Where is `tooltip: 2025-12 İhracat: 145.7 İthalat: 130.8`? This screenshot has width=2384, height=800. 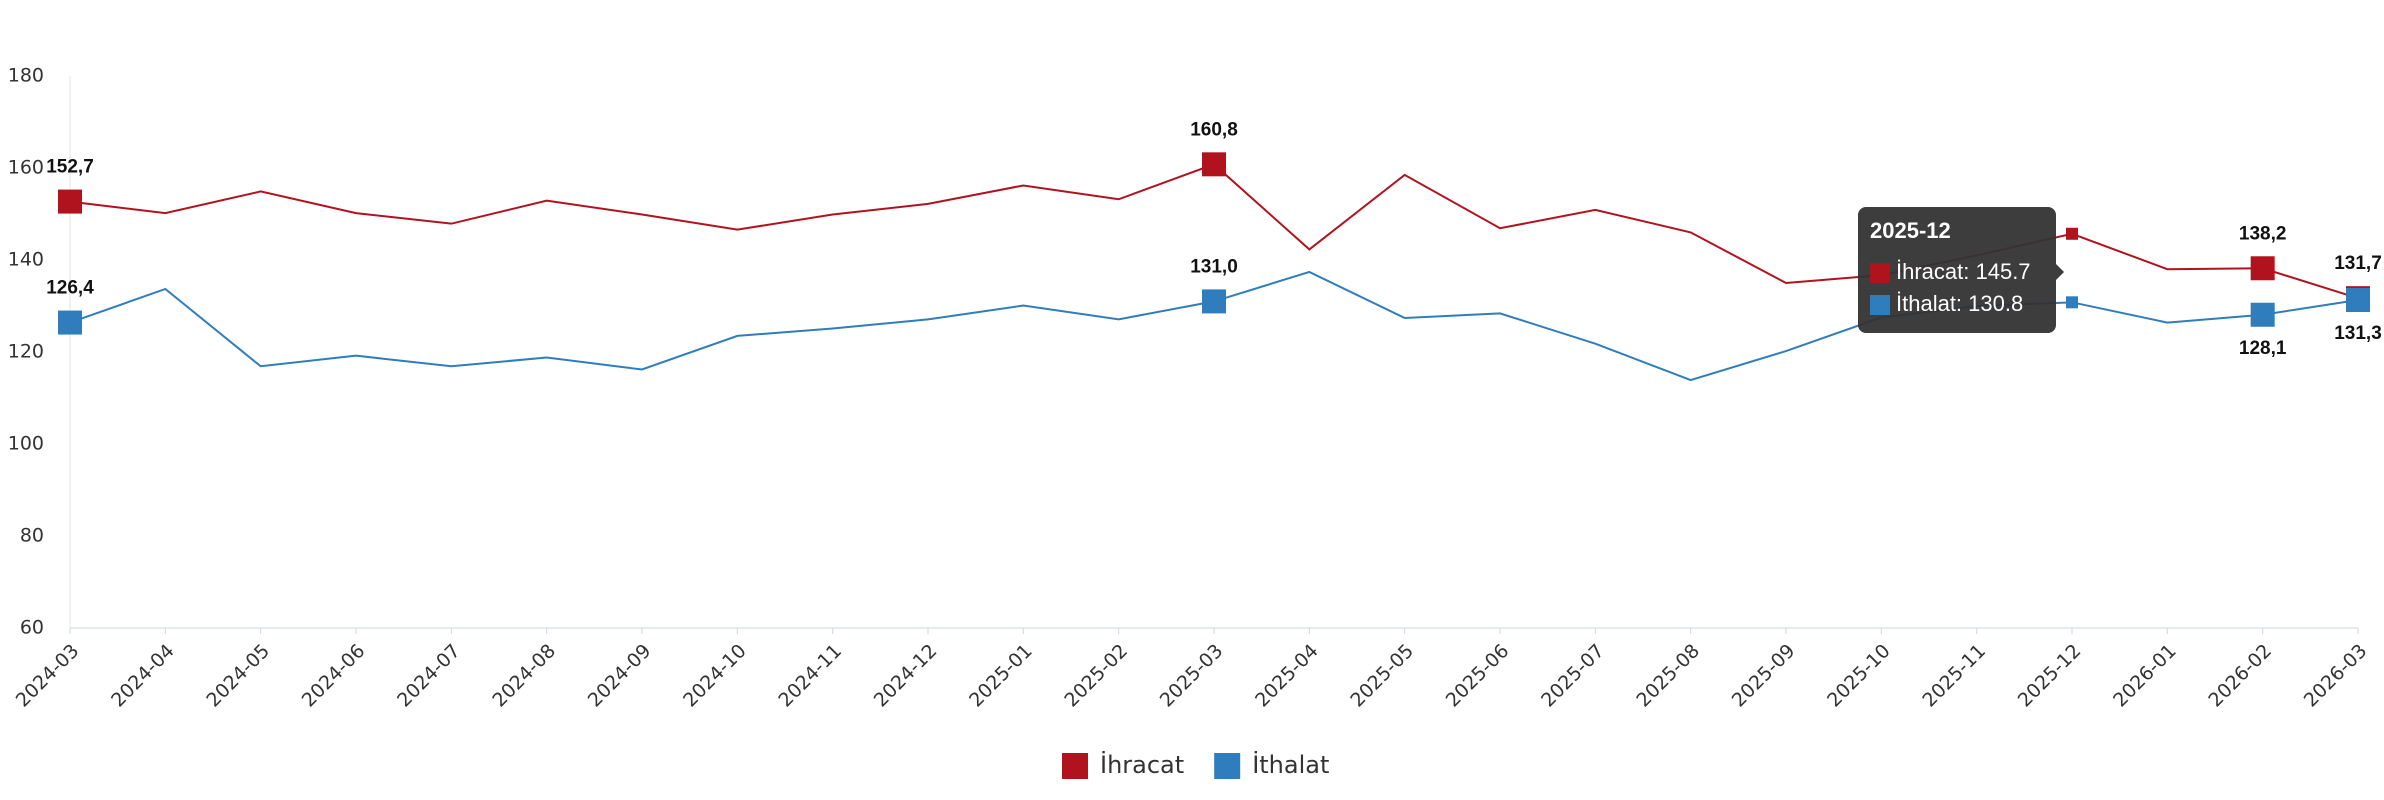
tooltip: 2025-12 İhracat: 145.7 İthalat: 130.8 is located at coordinates (1961, 270).